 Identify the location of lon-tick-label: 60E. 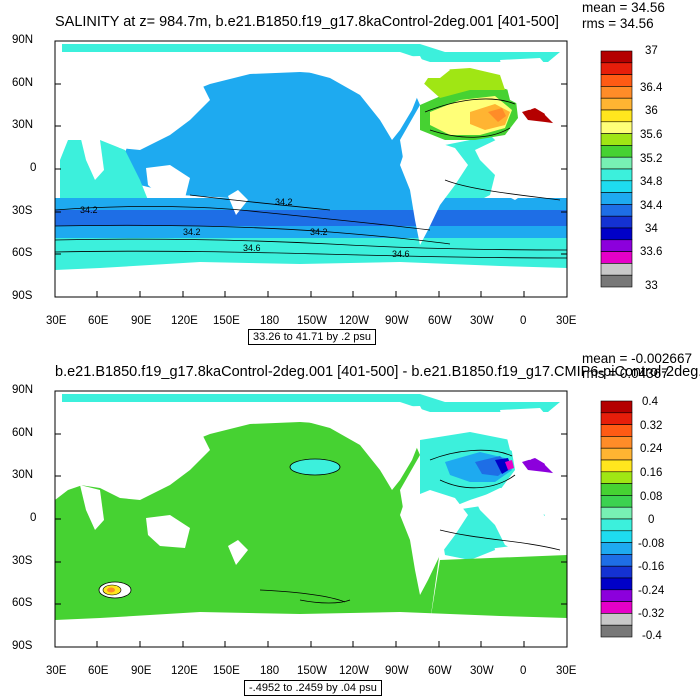
(98, 671).